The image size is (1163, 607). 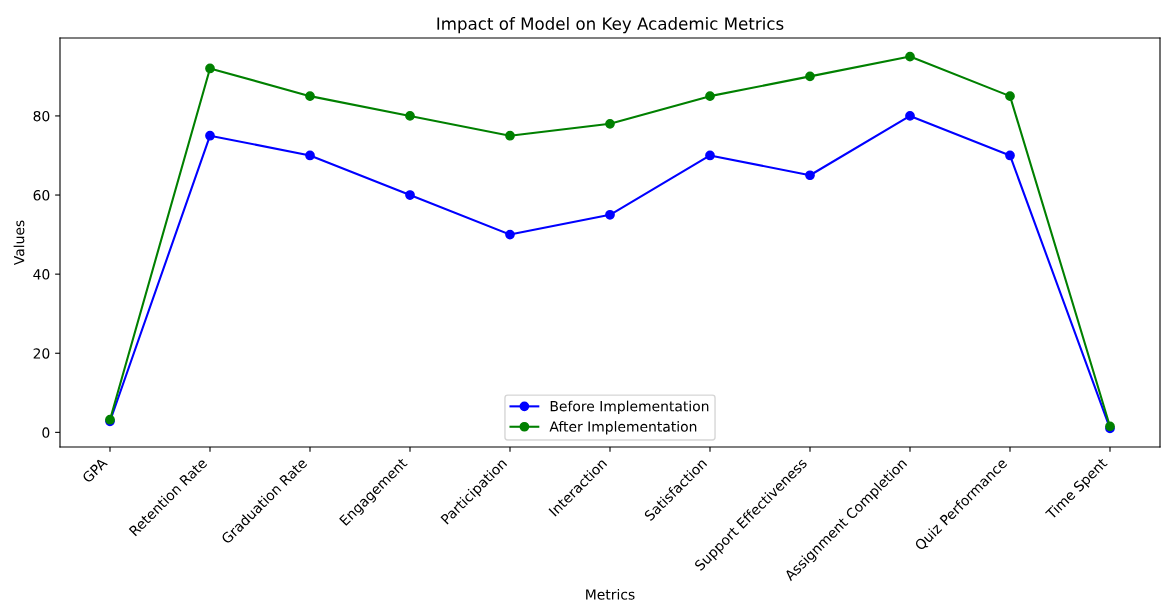 What do you see at coordinates (95, 470) in the screenshot?
I see `x-tick-label: GPA` at bounding box center [95, 470].